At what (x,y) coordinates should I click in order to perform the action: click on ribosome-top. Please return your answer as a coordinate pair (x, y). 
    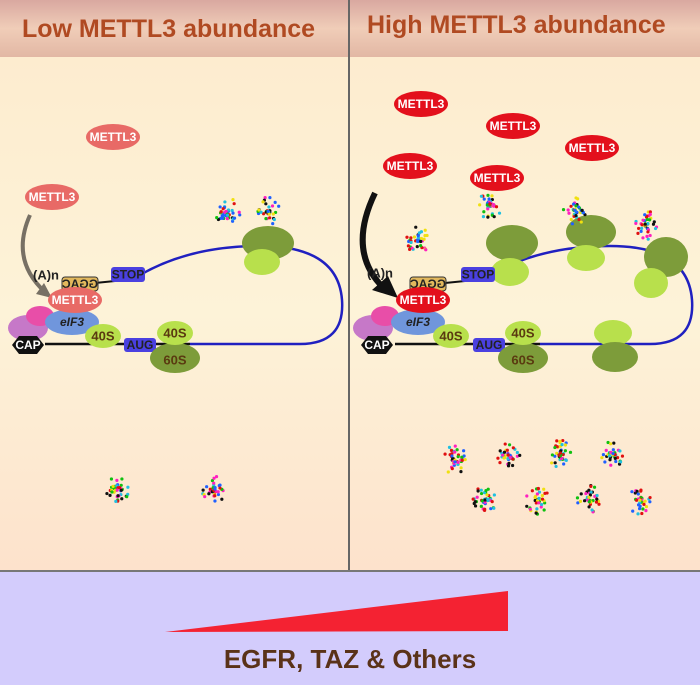
    Looking at the image, I should click on (268, 250).